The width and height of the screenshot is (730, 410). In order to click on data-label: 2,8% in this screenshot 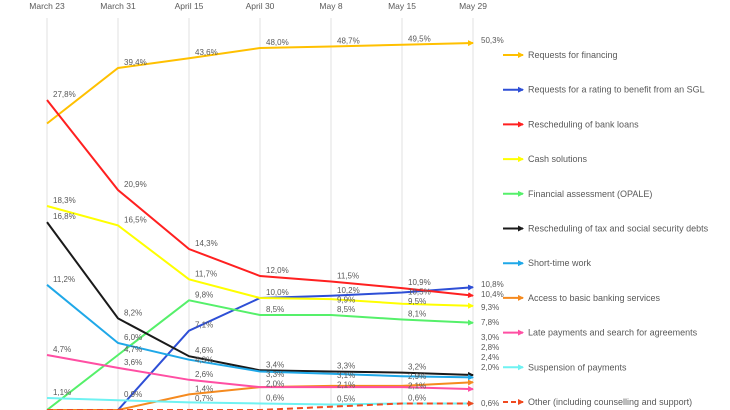, I will do `click(490, 347)`.